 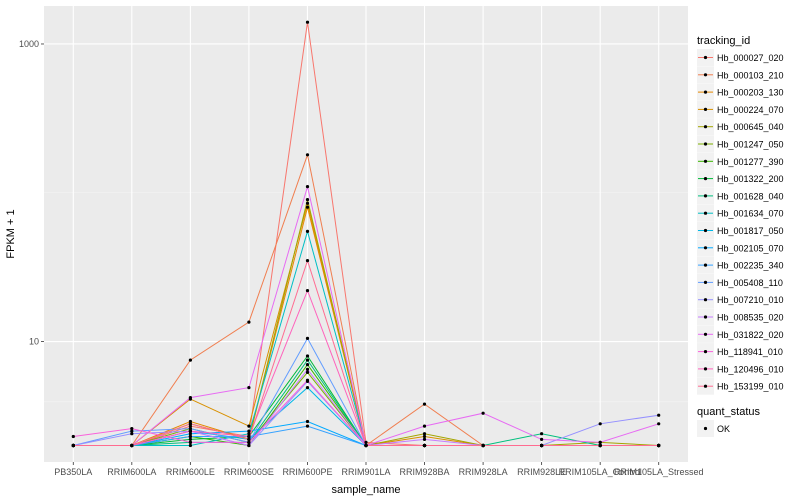 I want to click on x-axis-title: sample_name, so click(x=365, y=490).